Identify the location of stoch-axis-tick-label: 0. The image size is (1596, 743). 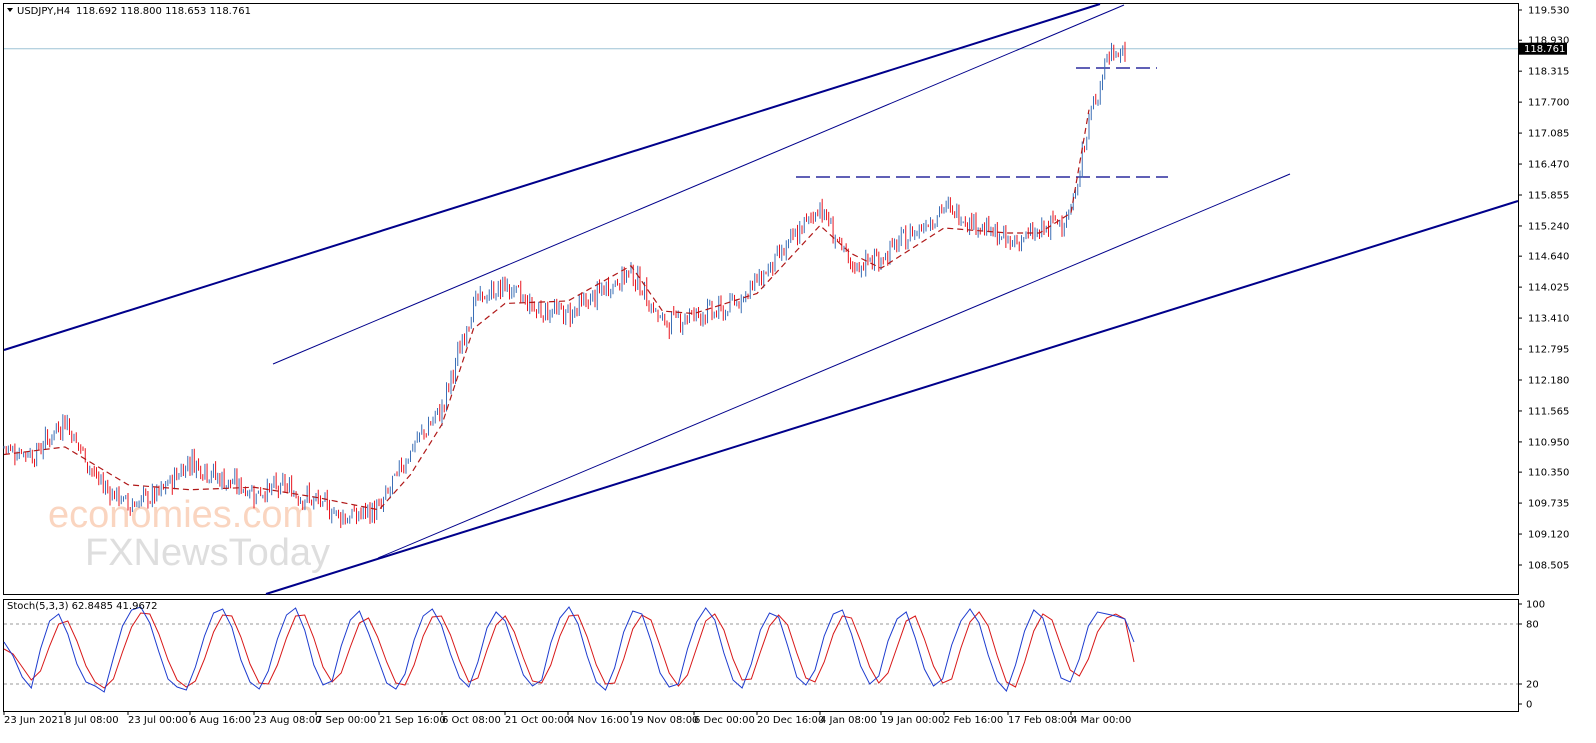
(1529, 705).